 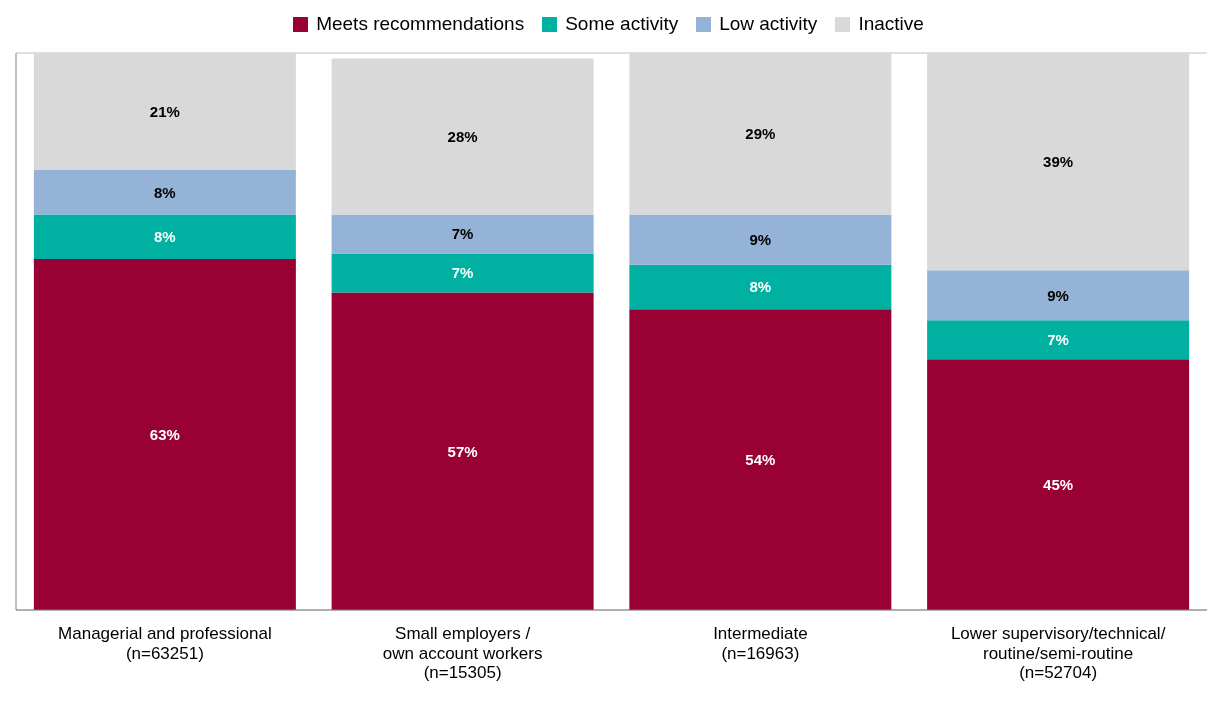 I want to click on x-tick-label: Small employers / own account workers (n=15305), so click(x=462, y=653).